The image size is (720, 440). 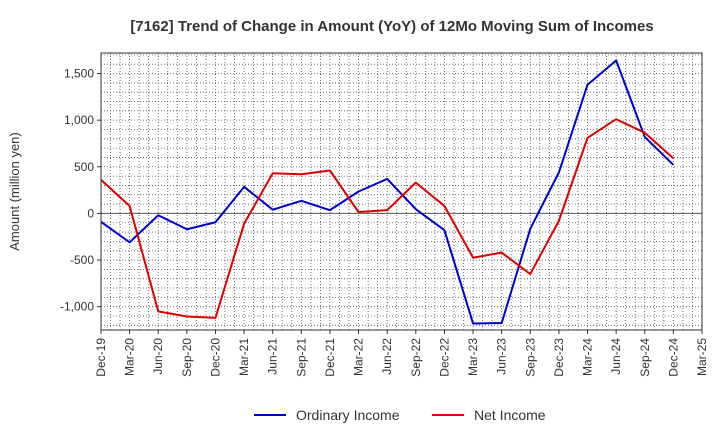 What do you see at coordinates (80, 190) in the screenshot?
I see `y-axis-ticks: -1,000 -500 0 500 1,000 1,500` at bounding box center [80, 190].